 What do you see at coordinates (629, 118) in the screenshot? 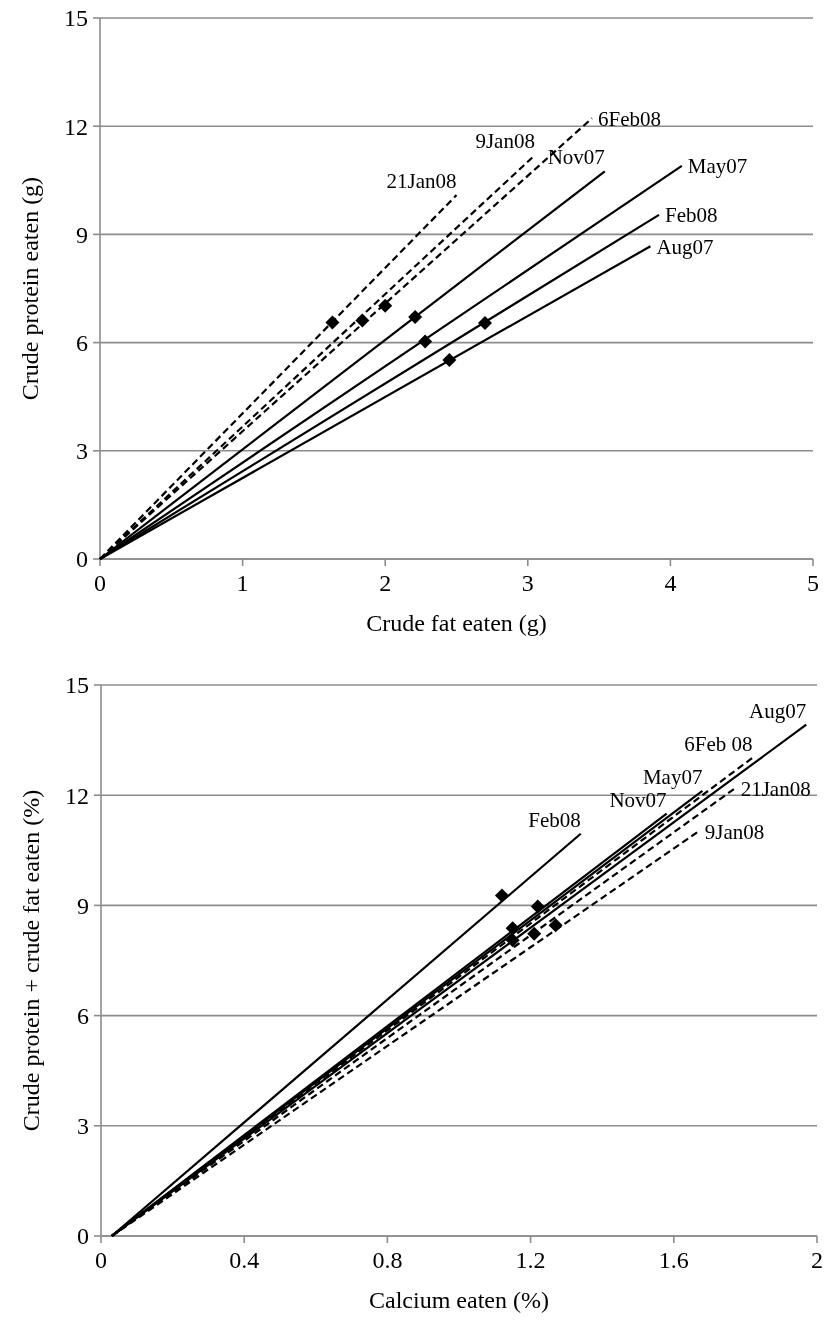
I see `series-label: 6Feb08` at bounding box center [629, 118].